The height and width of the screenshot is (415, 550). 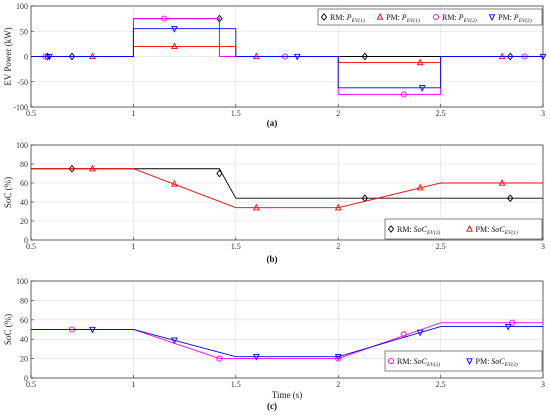 What do you see at coordinates (272, 406) in the screenshot?
I see `panel-label: (c)` at bounding box center [272, 406].